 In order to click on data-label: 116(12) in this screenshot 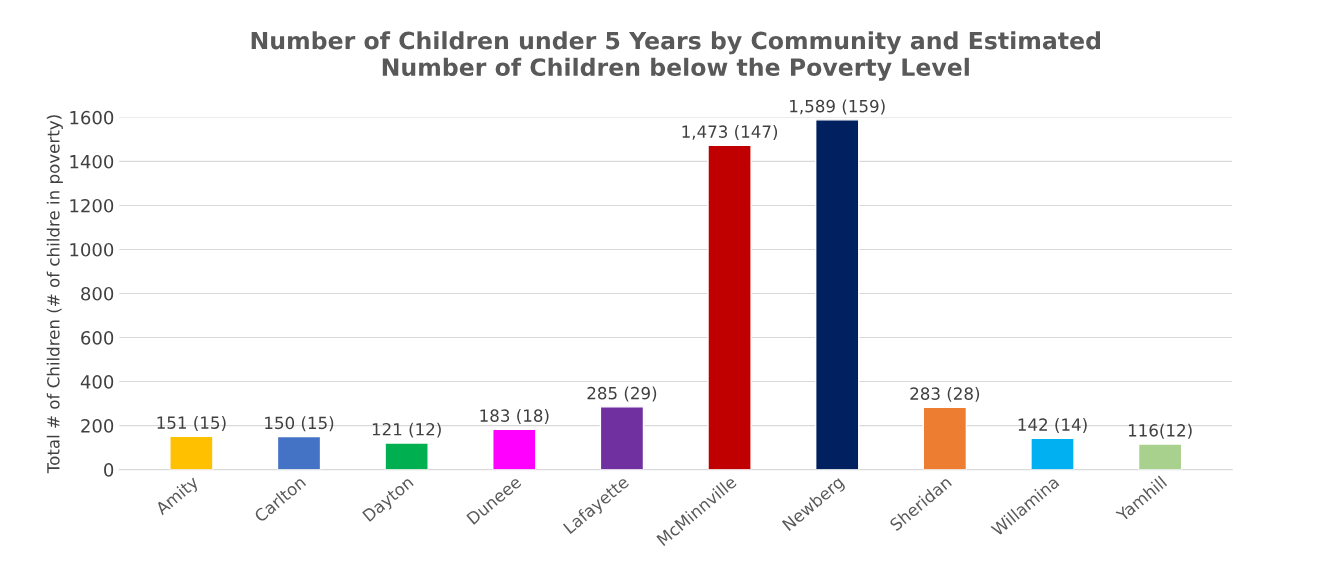, I will do `click(1160, 431)`.